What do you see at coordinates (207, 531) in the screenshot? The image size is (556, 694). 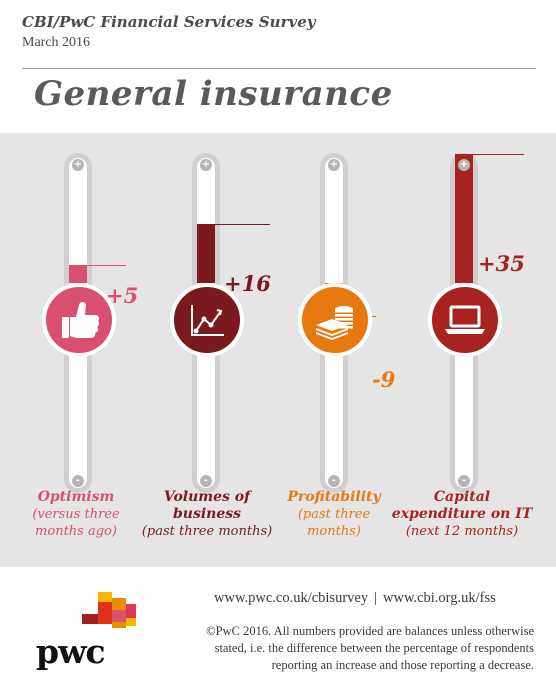 I see `caption-sub: (past three months)` at bounding box center [207, 531].